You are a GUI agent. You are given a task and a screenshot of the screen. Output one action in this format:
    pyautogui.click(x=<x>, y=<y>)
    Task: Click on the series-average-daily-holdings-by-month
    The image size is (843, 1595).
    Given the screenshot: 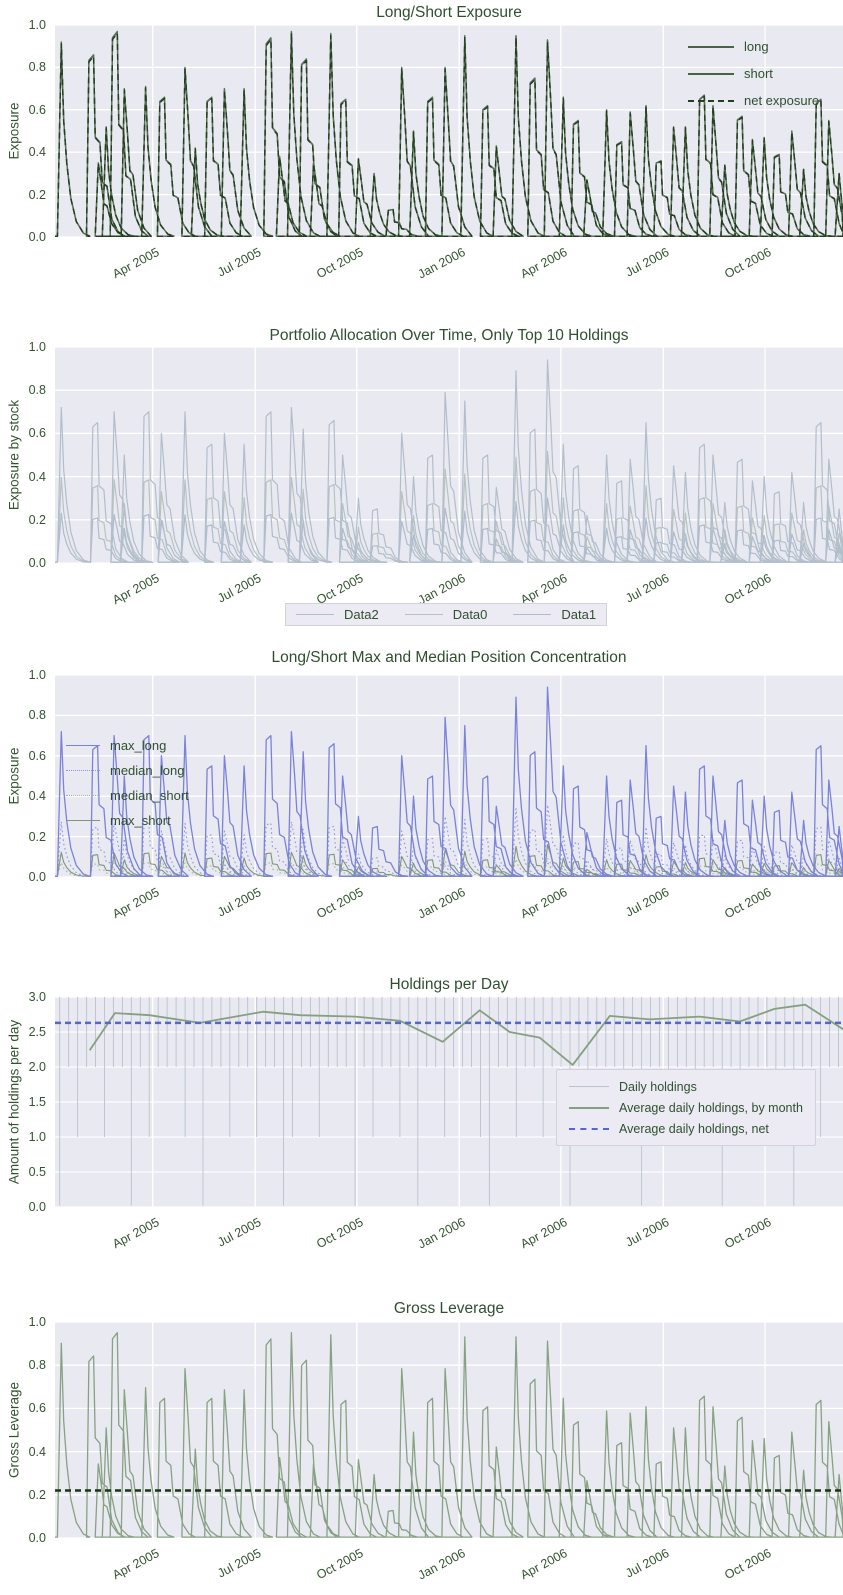 What is the action you would take?
    pyautogui.click(x=465, y=1034)
    